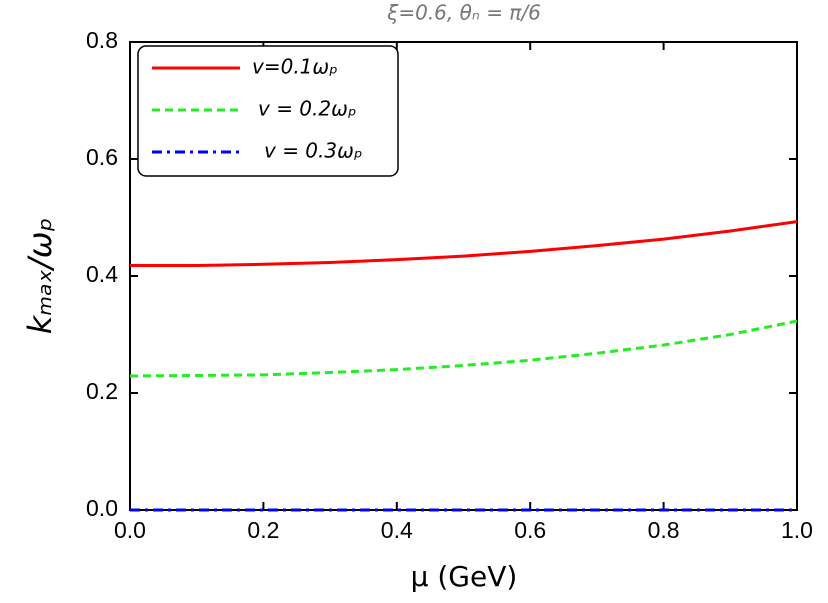  What do you see at coordinates (102, 157) in the screenshot?
I see `y-tick-label: 0.6` at bounding box center [102, 157].